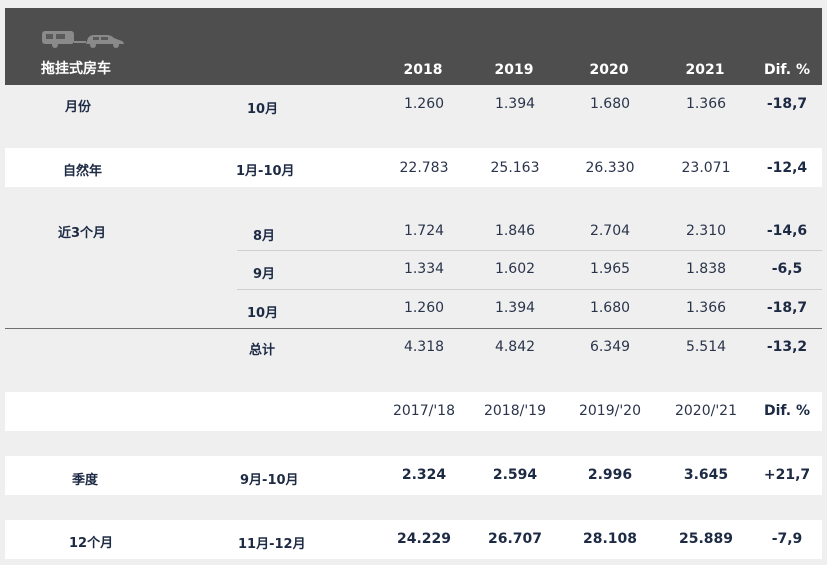 This screenshot has width=827, height=565. Describe the element at coordinates (265, 171) in the screenshot. I see `row-sublabel: 1月-10月` at that location.